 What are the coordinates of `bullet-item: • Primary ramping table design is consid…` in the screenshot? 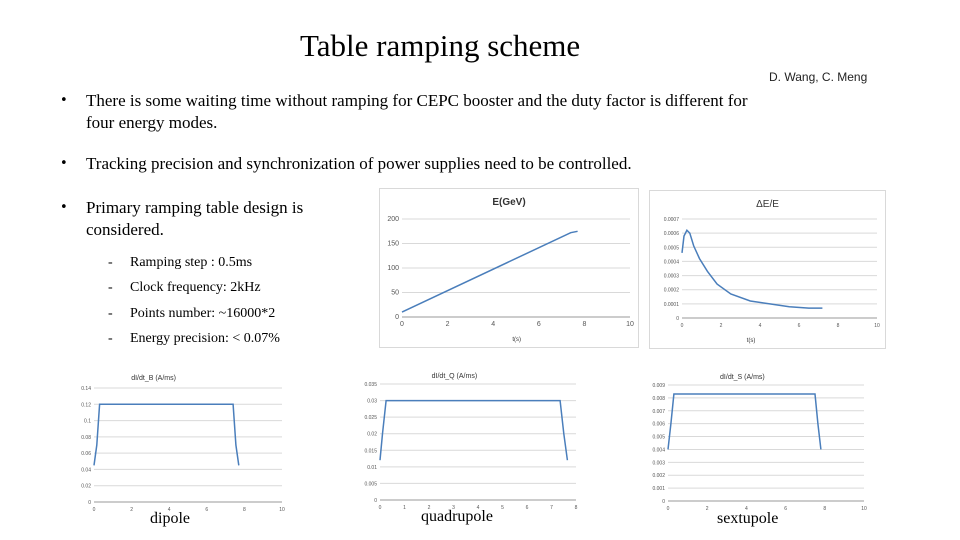 It's located at (210, 219).